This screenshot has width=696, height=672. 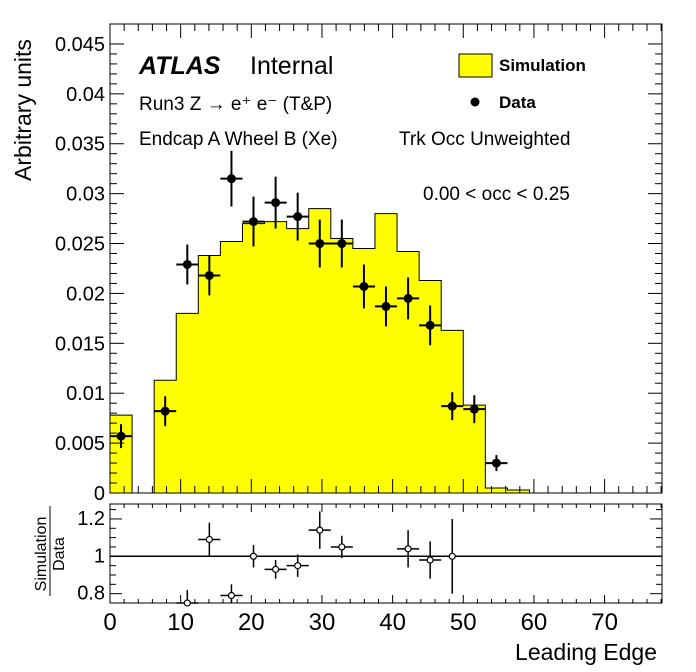 What do you see at coordinates (80, 245) in the screenshot?
I see `y-tick-label: 0.025` at bounding box center [80, 245].